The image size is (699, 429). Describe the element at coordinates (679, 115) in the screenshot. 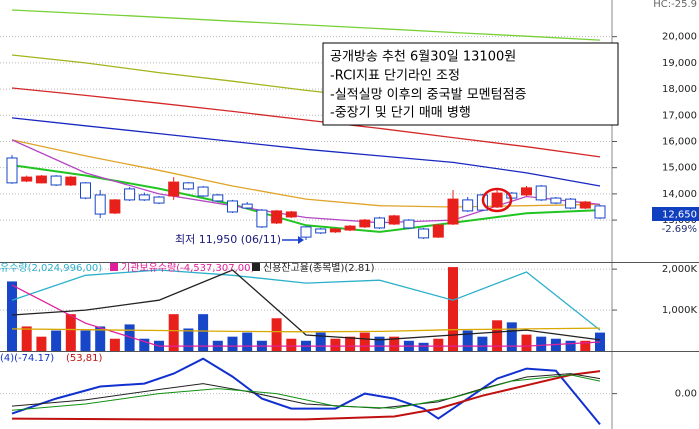

I see `y-tick-label: 17,000` at that location.